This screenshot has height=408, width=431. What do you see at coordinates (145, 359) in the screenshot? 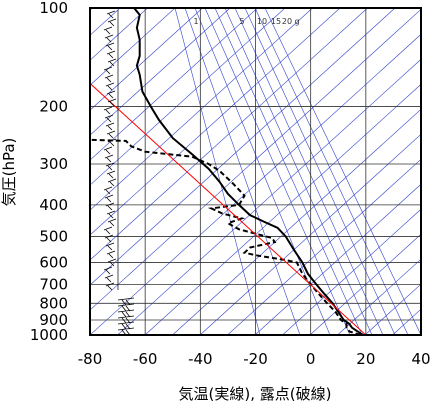
I see `x-tick-label: -60` at bounding box center [145, 359].